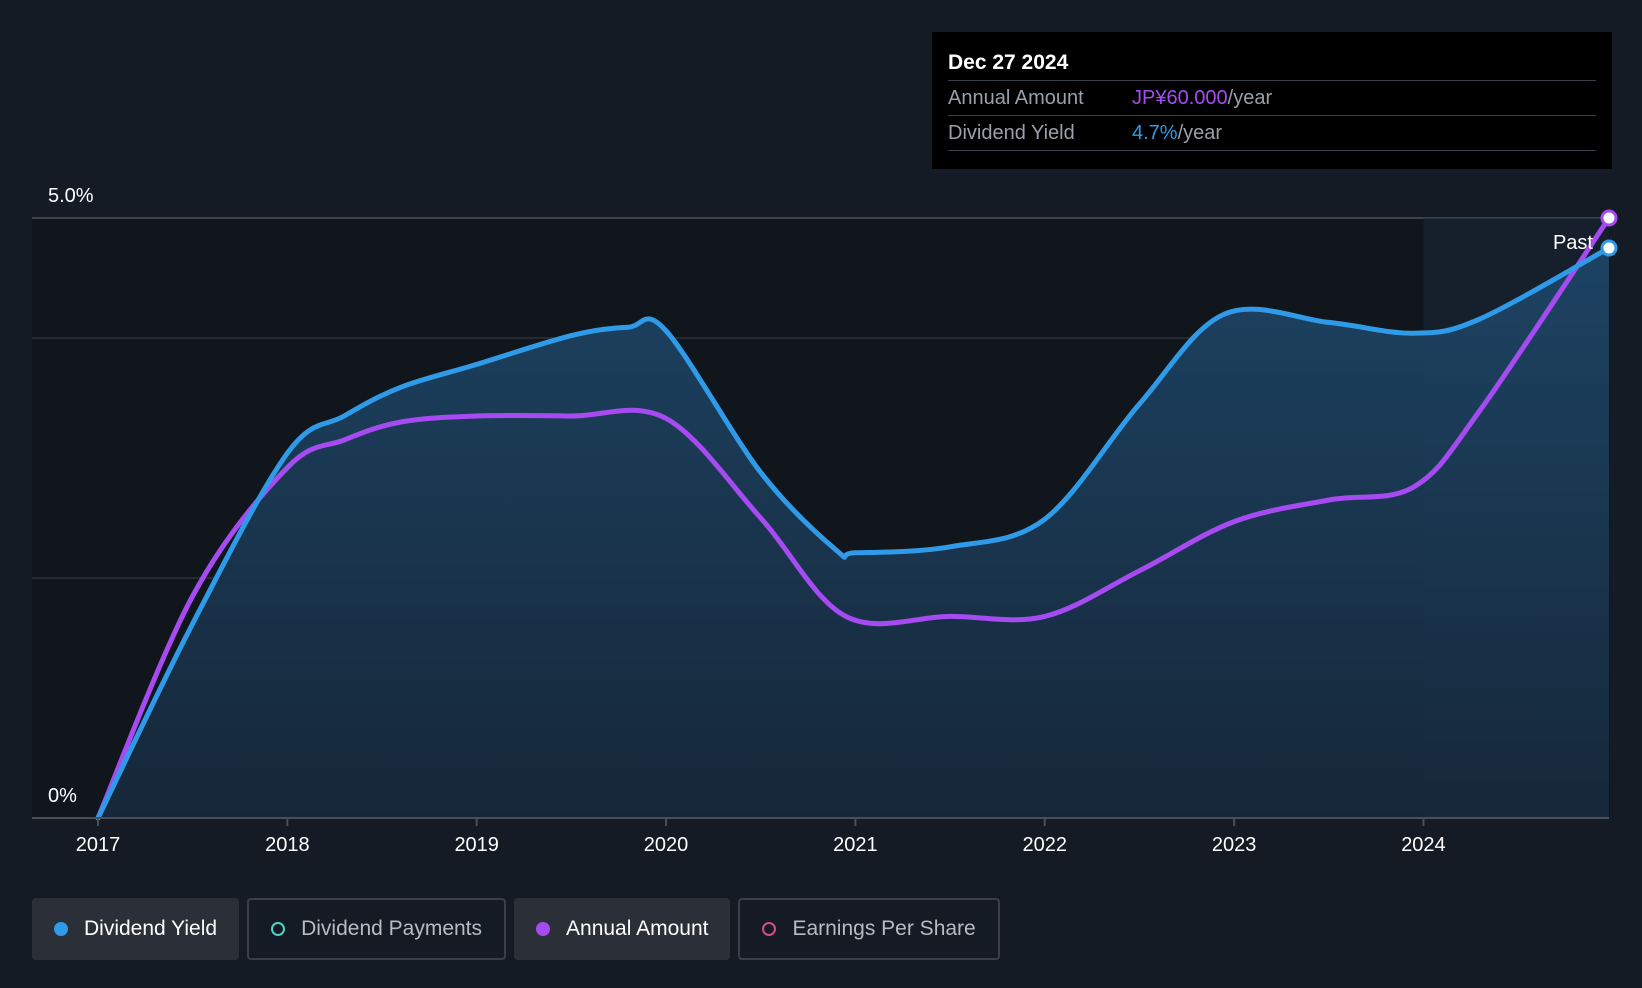 The image size is (1642, 988). What do you see at coordinates (769, 929) in the screenshot?
I see `earnings-per-share-dot-icon` at bounding box center [769, 929].